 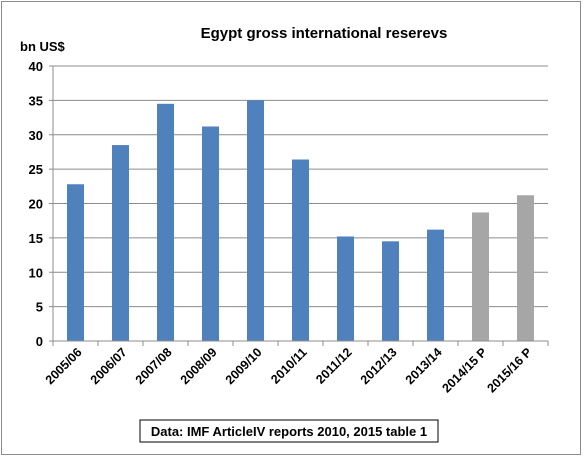 What do you see at coordinates (154, 366) in the screenshot?
I see `x-tick-label: 2007/08` at bounding box center [154, 366].